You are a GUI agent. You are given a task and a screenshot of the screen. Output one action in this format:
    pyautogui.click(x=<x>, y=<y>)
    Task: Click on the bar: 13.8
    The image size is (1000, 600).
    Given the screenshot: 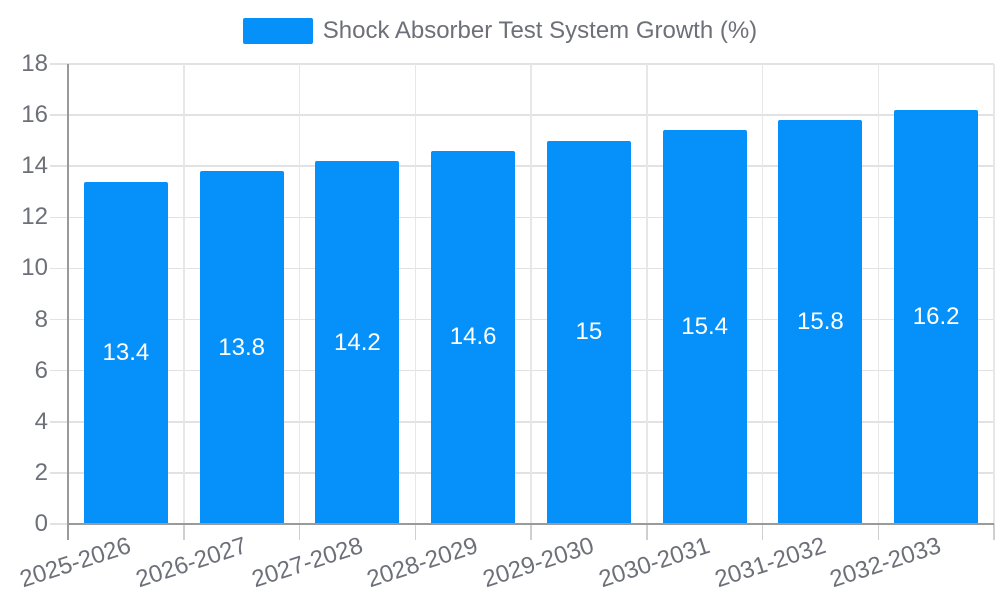 What is the action you would take?
    pyautogui.click(x=241, y=347)
    